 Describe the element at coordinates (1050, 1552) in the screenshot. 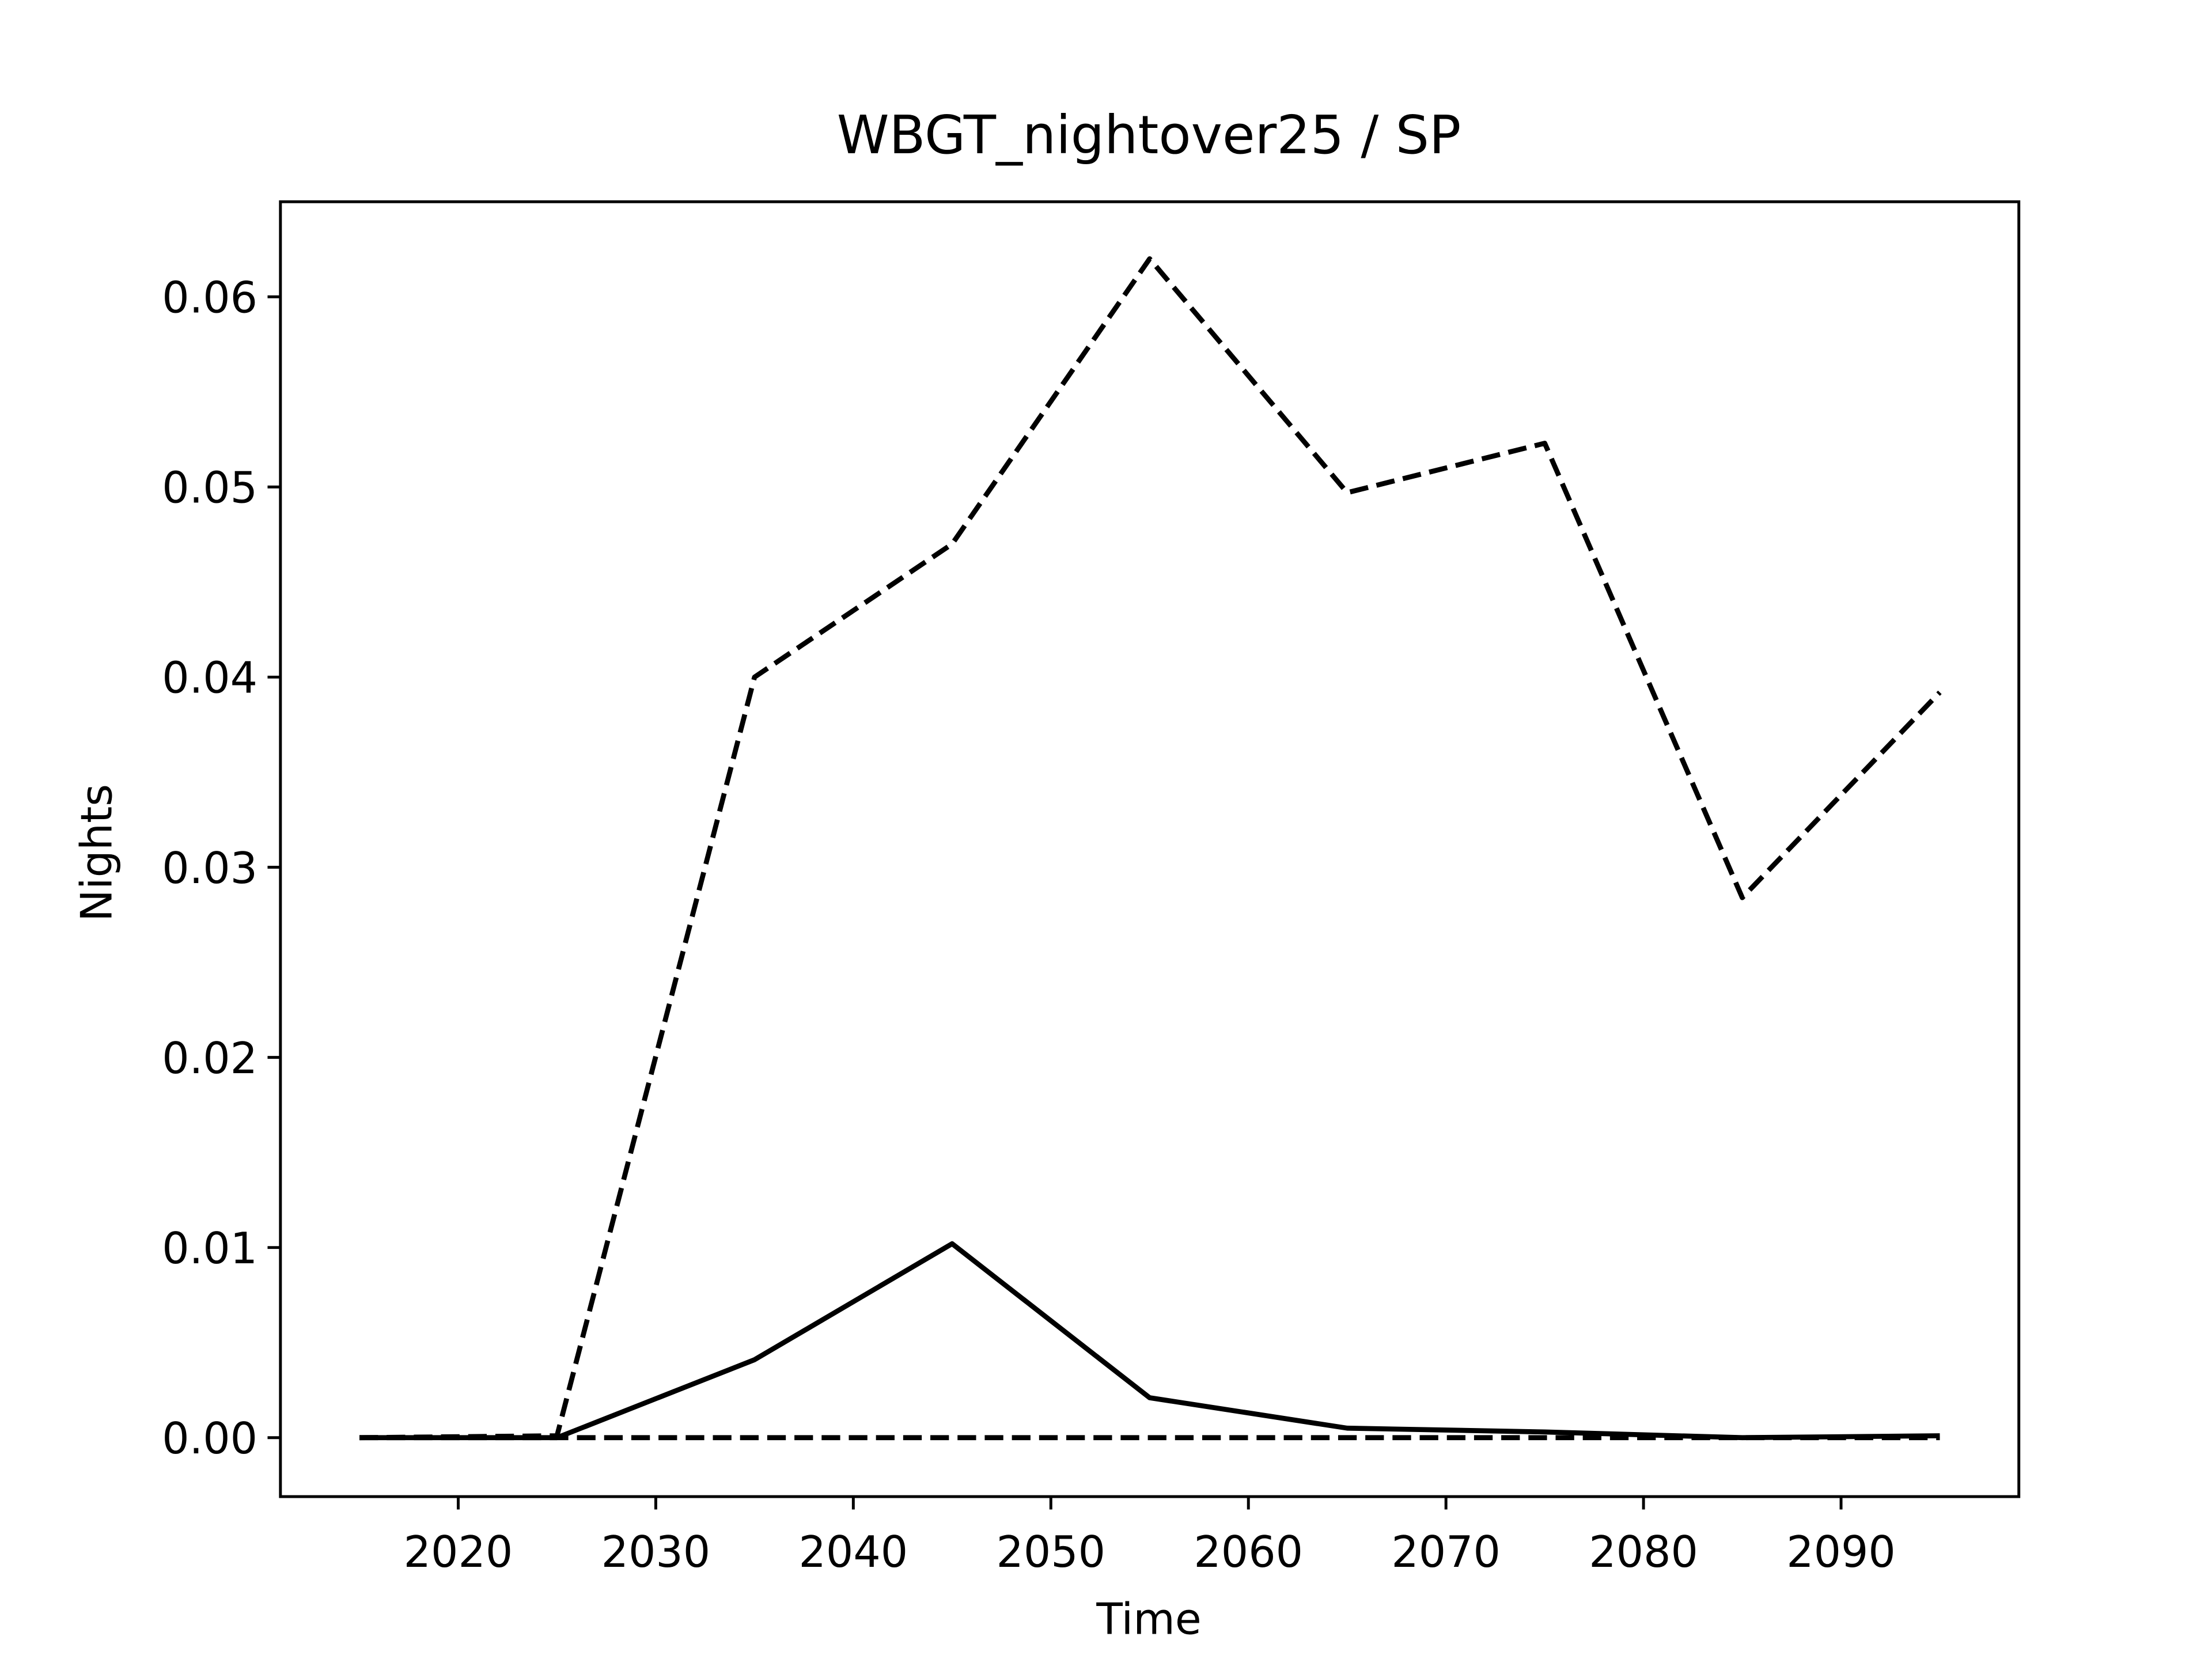

I see `x-tick-label: 2050` at that location.